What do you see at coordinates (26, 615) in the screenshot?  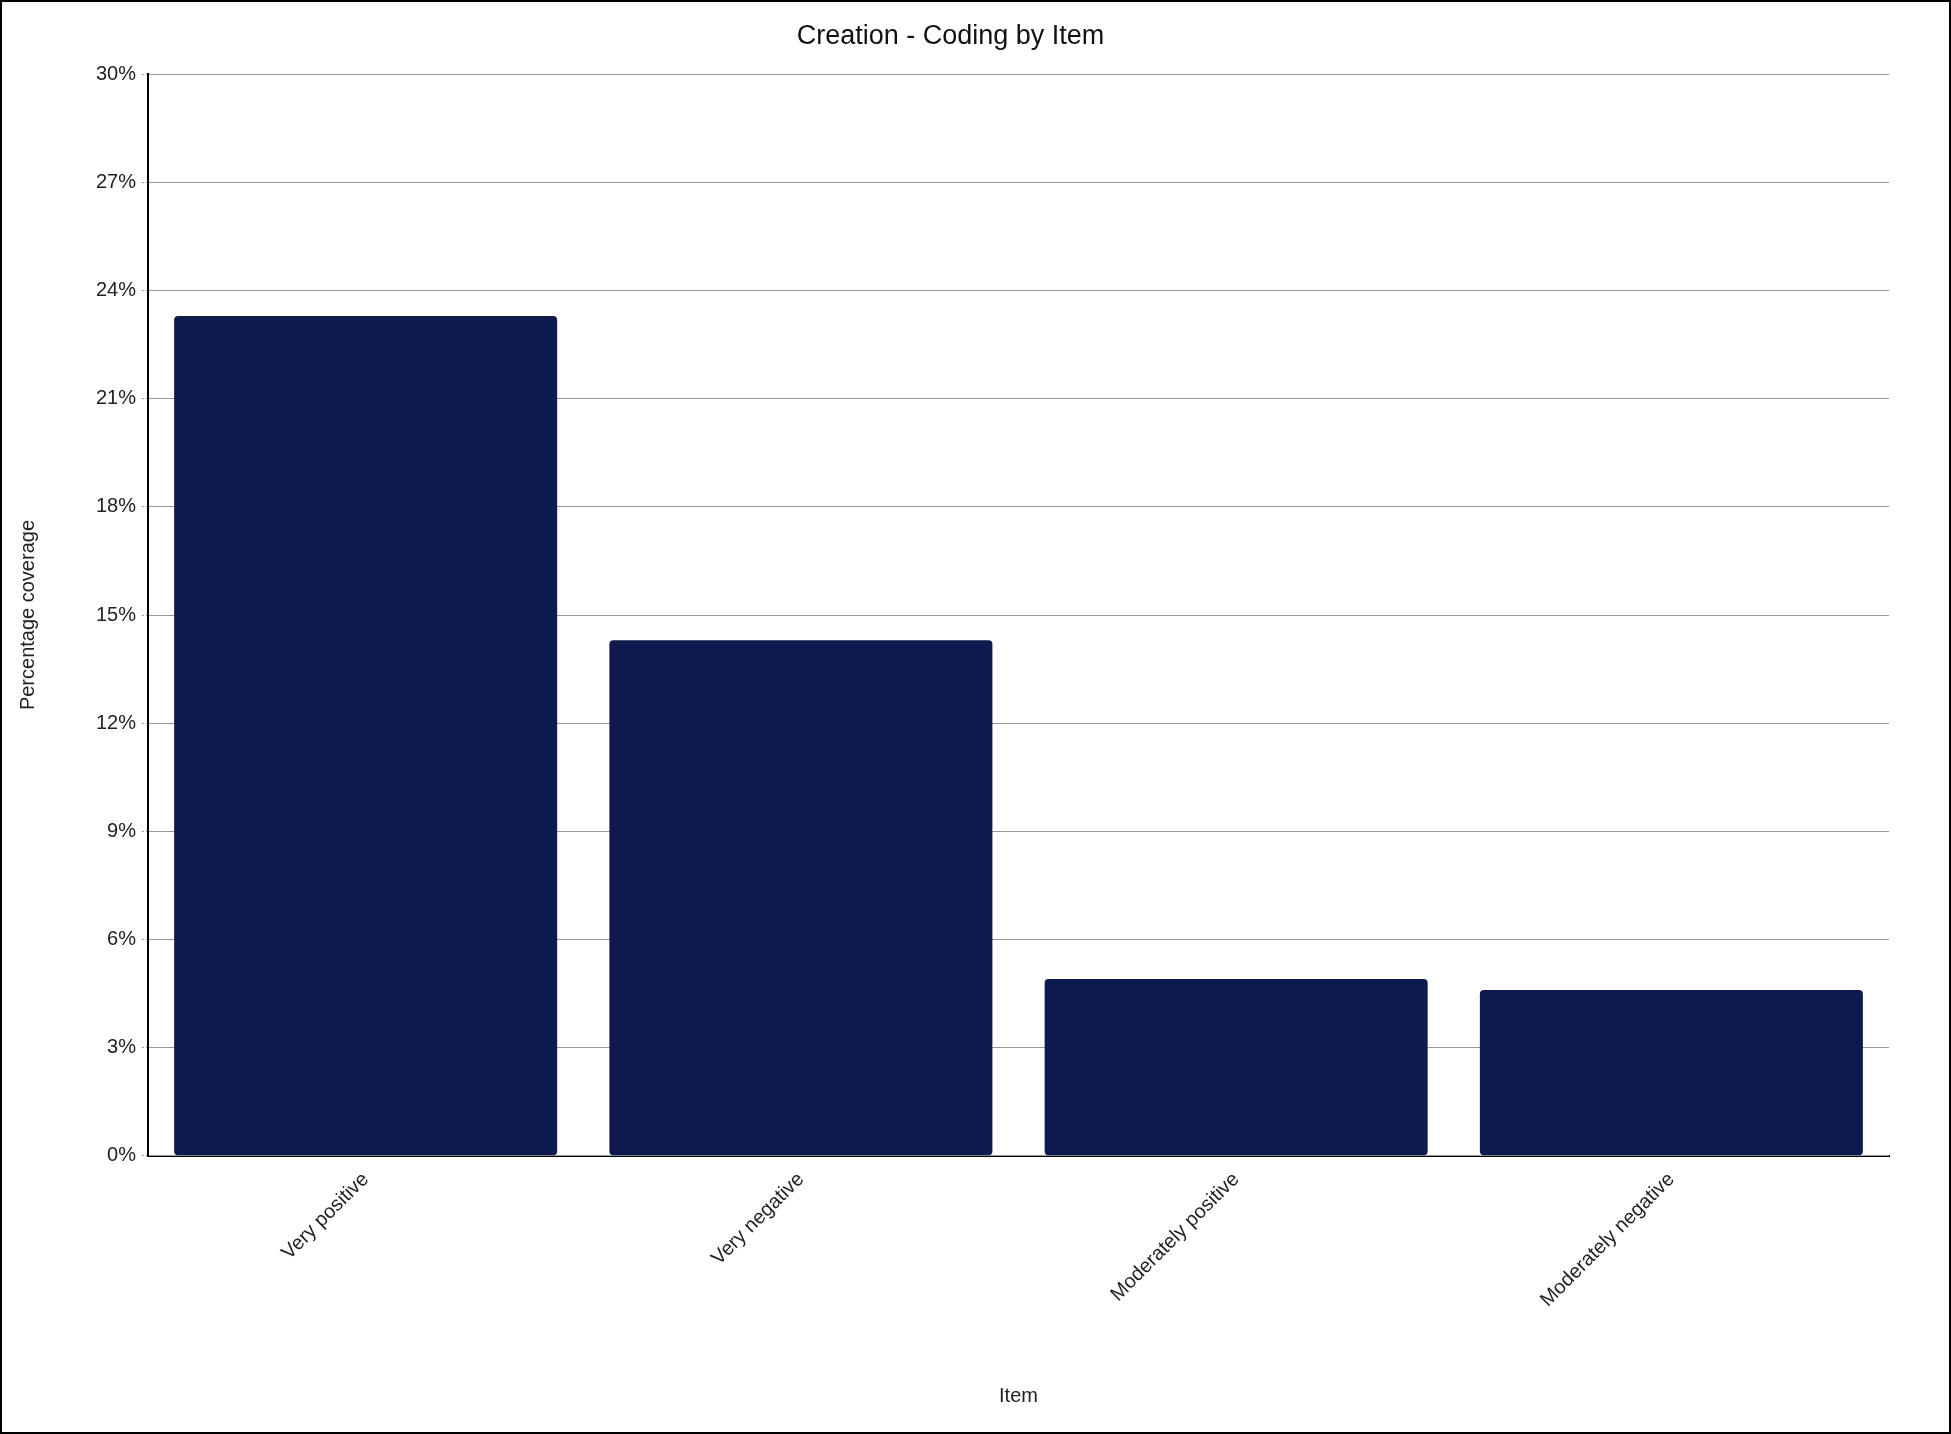 I see `y-axis-title: Percentage coverage` at bounding box center [26, 615].